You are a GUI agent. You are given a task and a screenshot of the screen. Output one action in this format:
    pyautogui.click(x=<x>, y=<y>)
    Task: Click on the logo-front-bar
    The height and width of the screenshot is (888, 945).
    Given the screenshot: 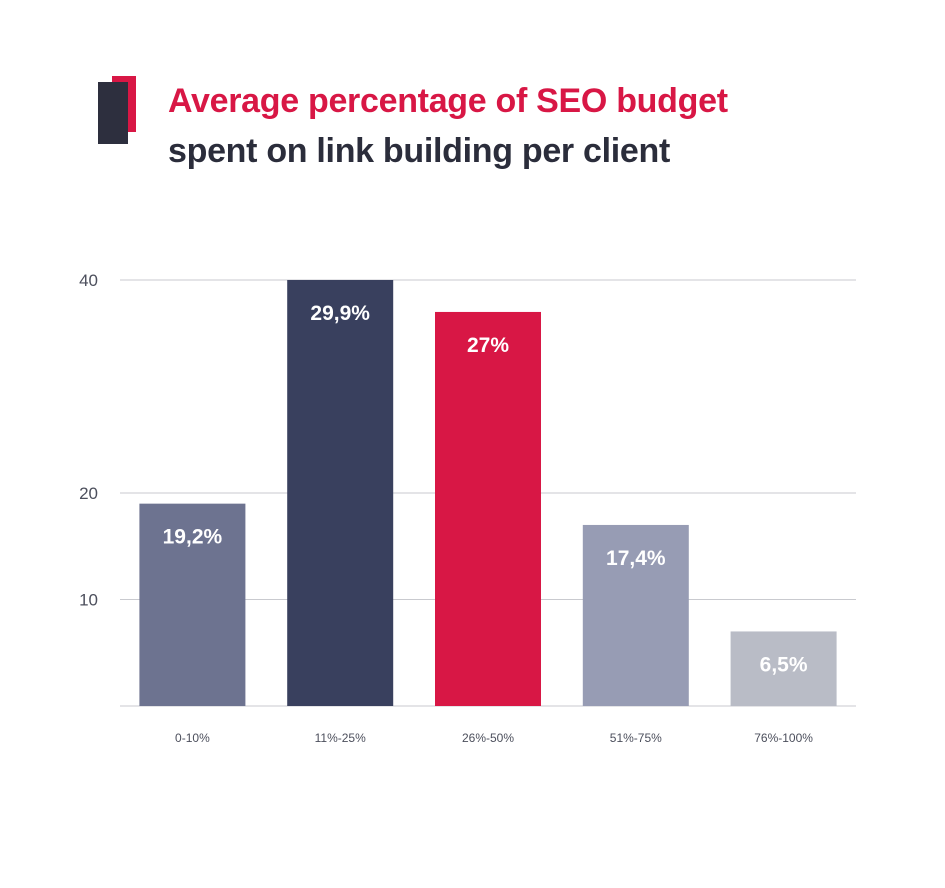 What is the action you would take?
    pyautogui.click(x=113, y=113)
    